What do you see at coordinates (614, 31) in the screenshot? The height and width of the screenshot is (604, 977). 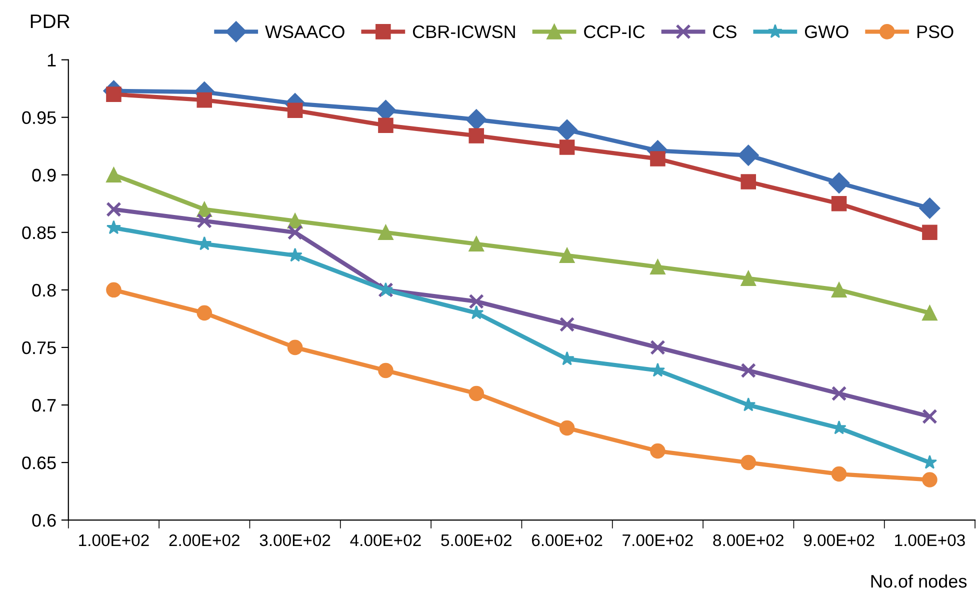 I see `legend-label: CCP-IC` at bounding box center [614, 31].